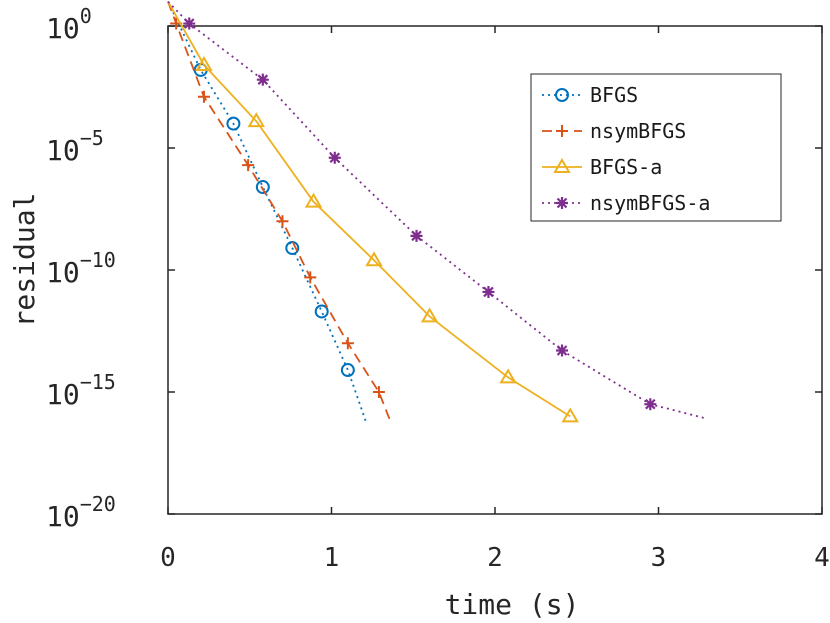 The width and height of the screenshot is (830, 623). Describe the element at coordinates (168, 558) in the screenshot. I see `x-tick-label: 0` at that location.